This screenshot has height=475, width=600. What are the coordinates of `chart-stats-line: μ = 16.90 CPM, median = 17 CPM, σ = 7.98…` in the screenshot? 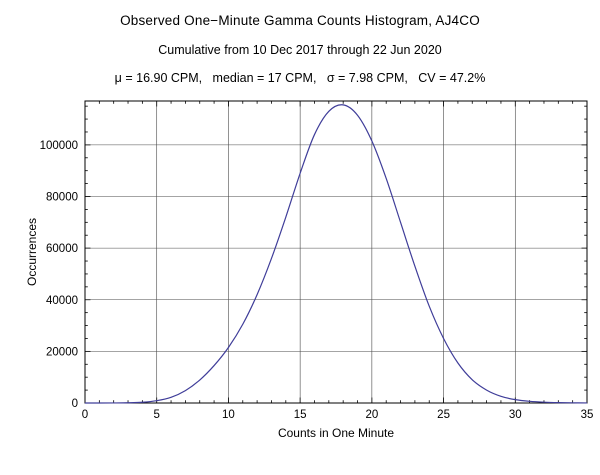 It's located at (300, 78).